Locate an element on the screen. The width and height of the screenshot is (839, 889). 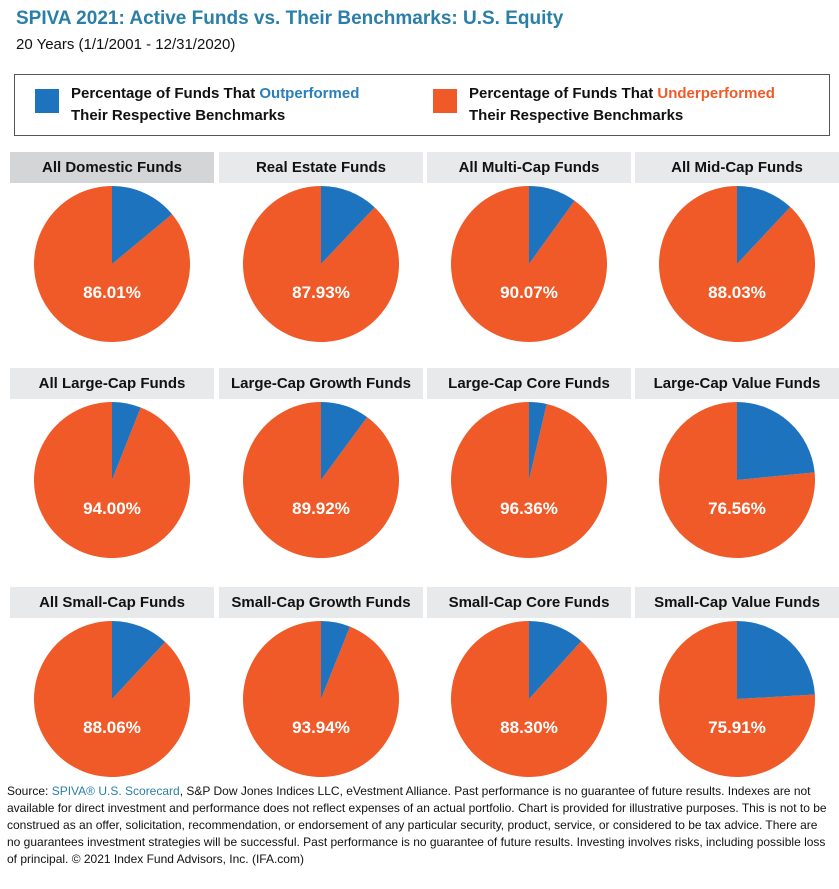
pie-chart-small-cap-core-funds: Small-Cap Core Funds 88.30% is located at coordinates (529, 692).